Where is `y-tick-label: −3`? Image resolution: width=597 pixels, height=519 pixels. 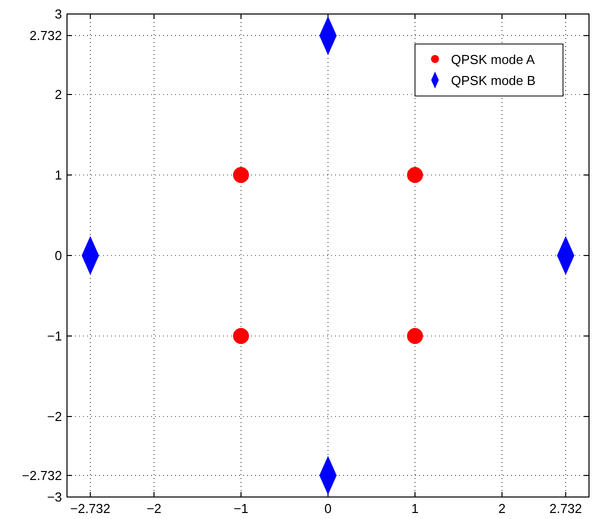 y-tick-label: −3 is located at coordinates (54, 497).